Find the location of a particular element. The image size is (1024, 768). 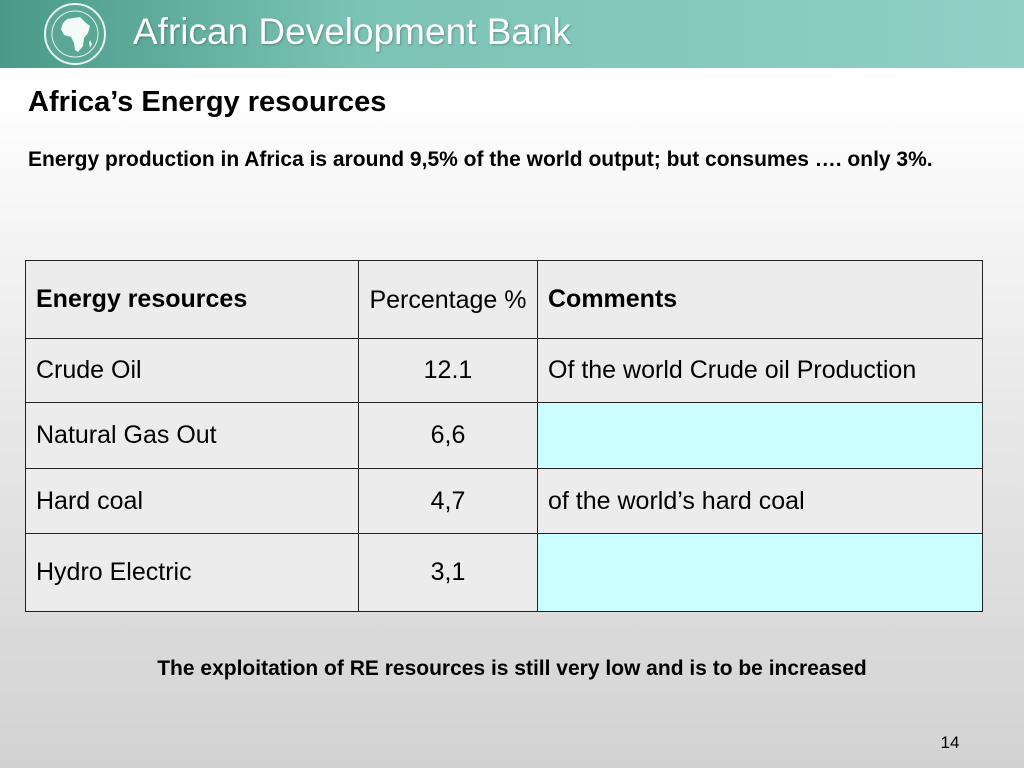

afdb-africa-map-seal-icon is located at coordinates (75, 34).